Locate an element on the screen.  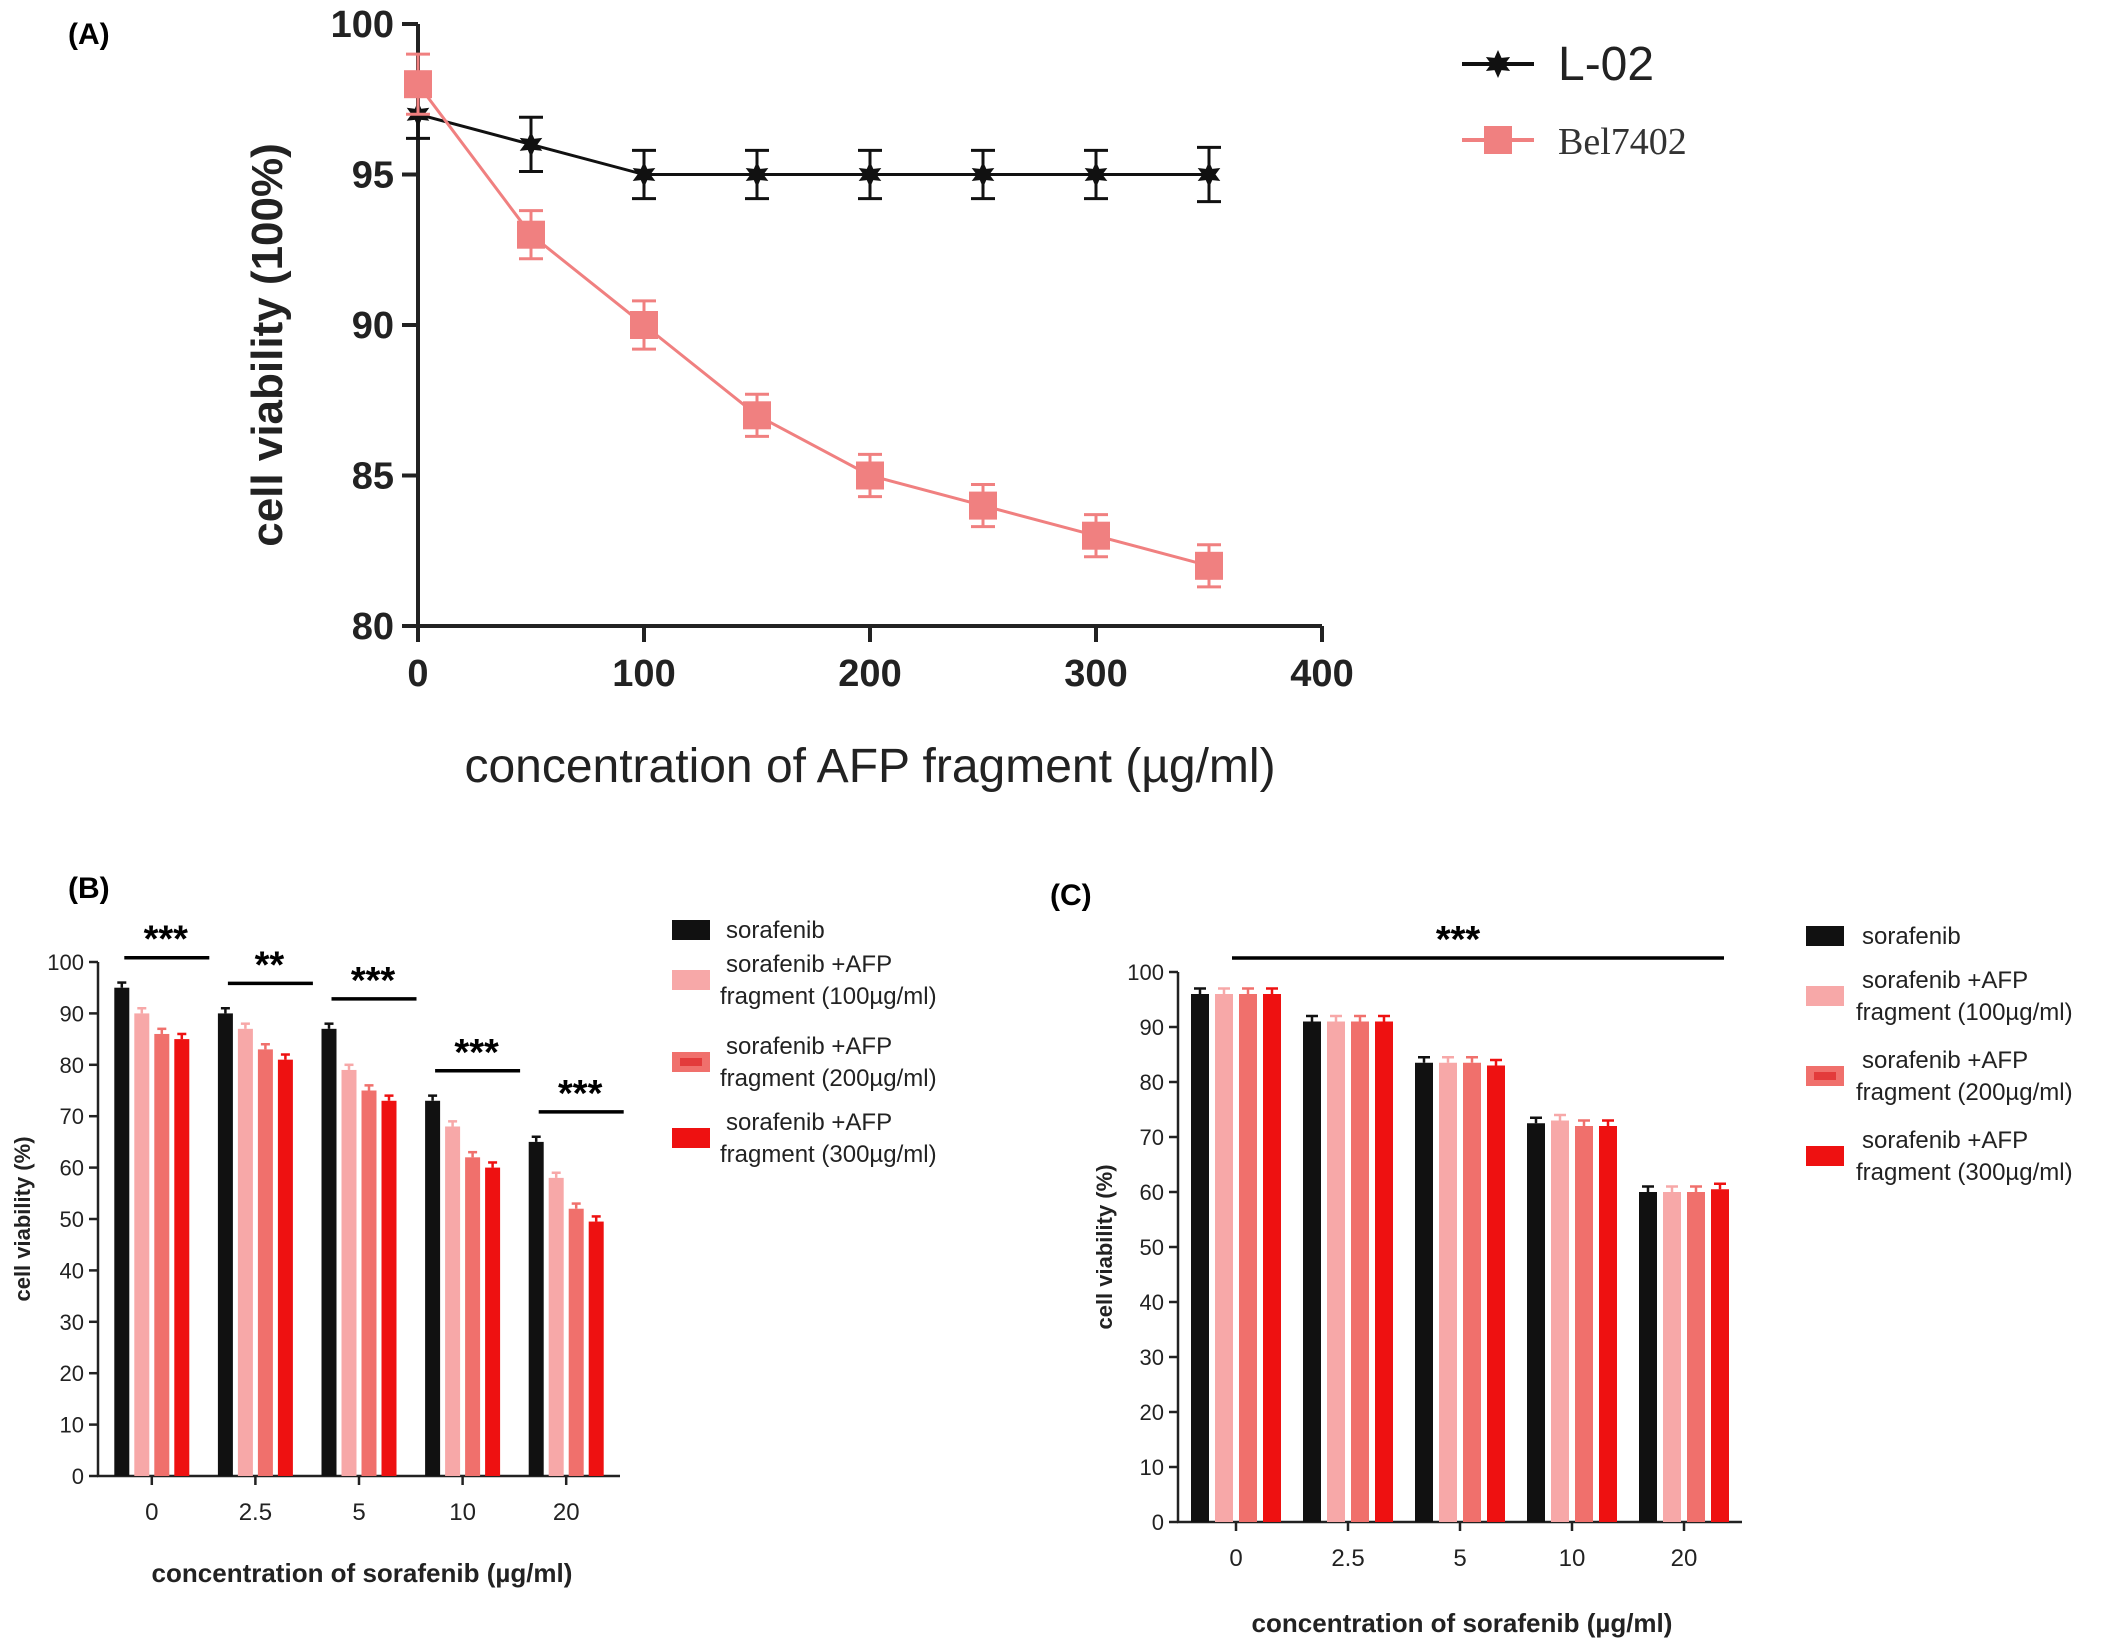
legend-label-B-3: fragment (300µg/ml) is located at coordinates (828, 1154).